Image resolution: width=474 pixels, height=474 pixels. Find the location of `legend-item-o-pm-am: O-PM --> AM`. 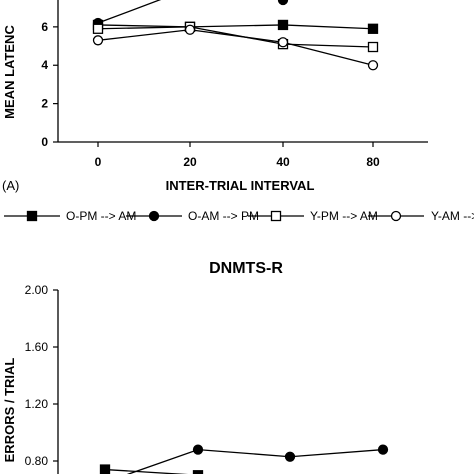

legend-item-o-pm-am: O-PM --> AM is located at coordinates (70, 216).